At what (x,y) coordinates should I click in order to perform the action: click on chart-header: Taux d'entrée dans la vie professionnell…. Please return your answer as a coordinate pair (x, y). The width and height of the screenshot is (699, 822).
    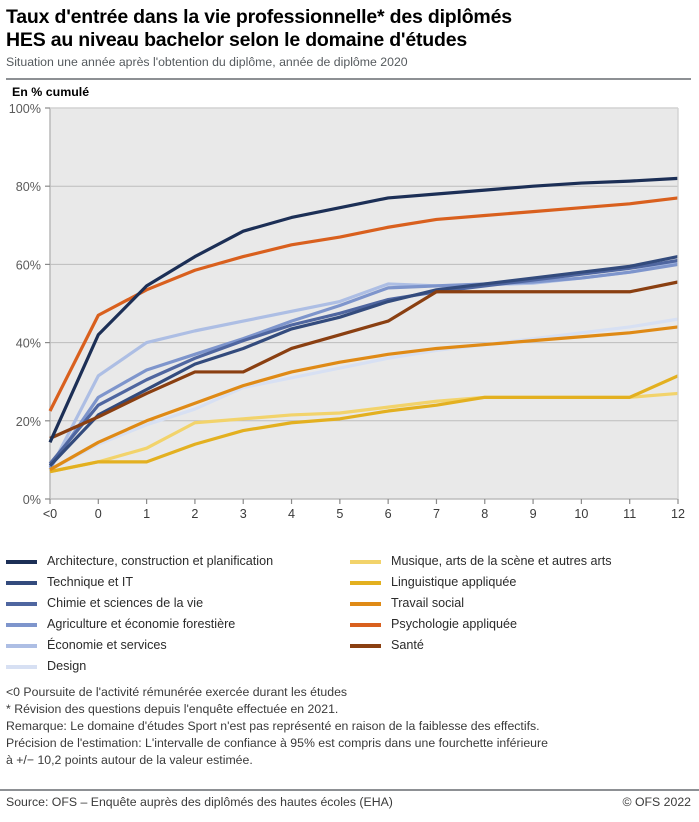
    Looking at the image, I should click on (349, 49).